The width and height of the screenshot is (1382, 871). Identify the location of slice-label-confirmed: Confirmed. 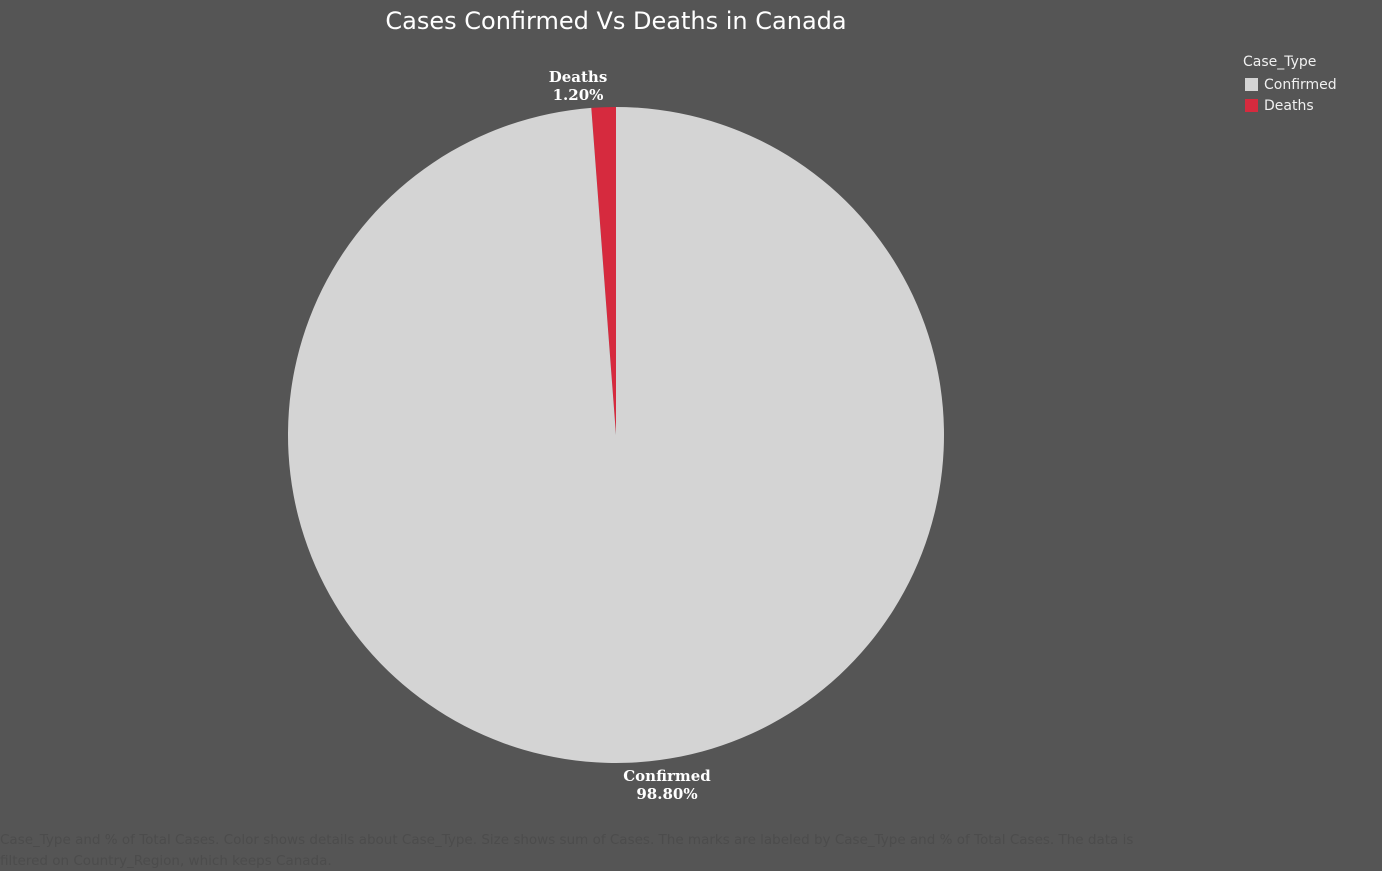
(667, 776).